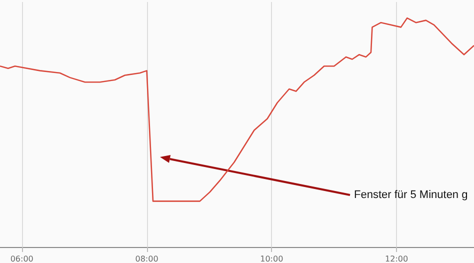  Describe the element at coordinates (22, 258) in the screenshot. I see `x-tick-label: 06:00` at that location.